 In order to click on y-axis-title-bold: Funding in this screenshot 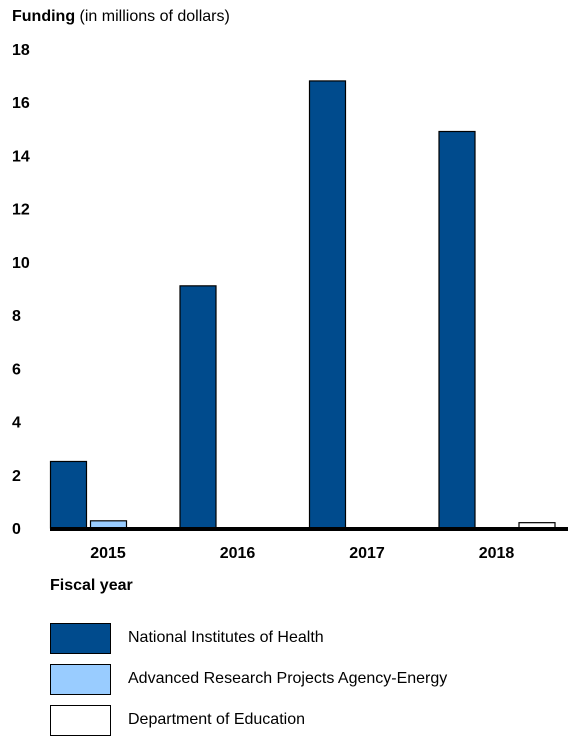, I will do `click(44, 16)`.